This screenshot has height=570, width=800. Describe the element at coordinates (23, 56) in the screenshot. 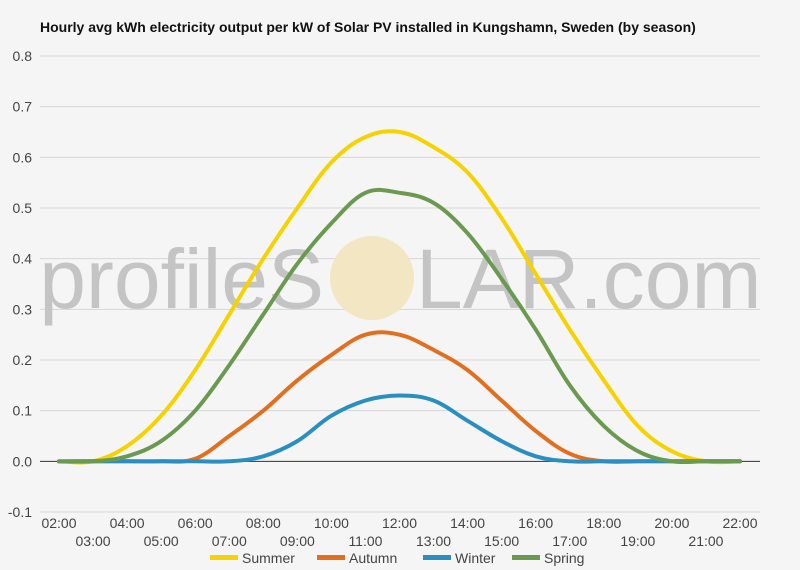

I see `y-tick-label: 0.8` at that location.